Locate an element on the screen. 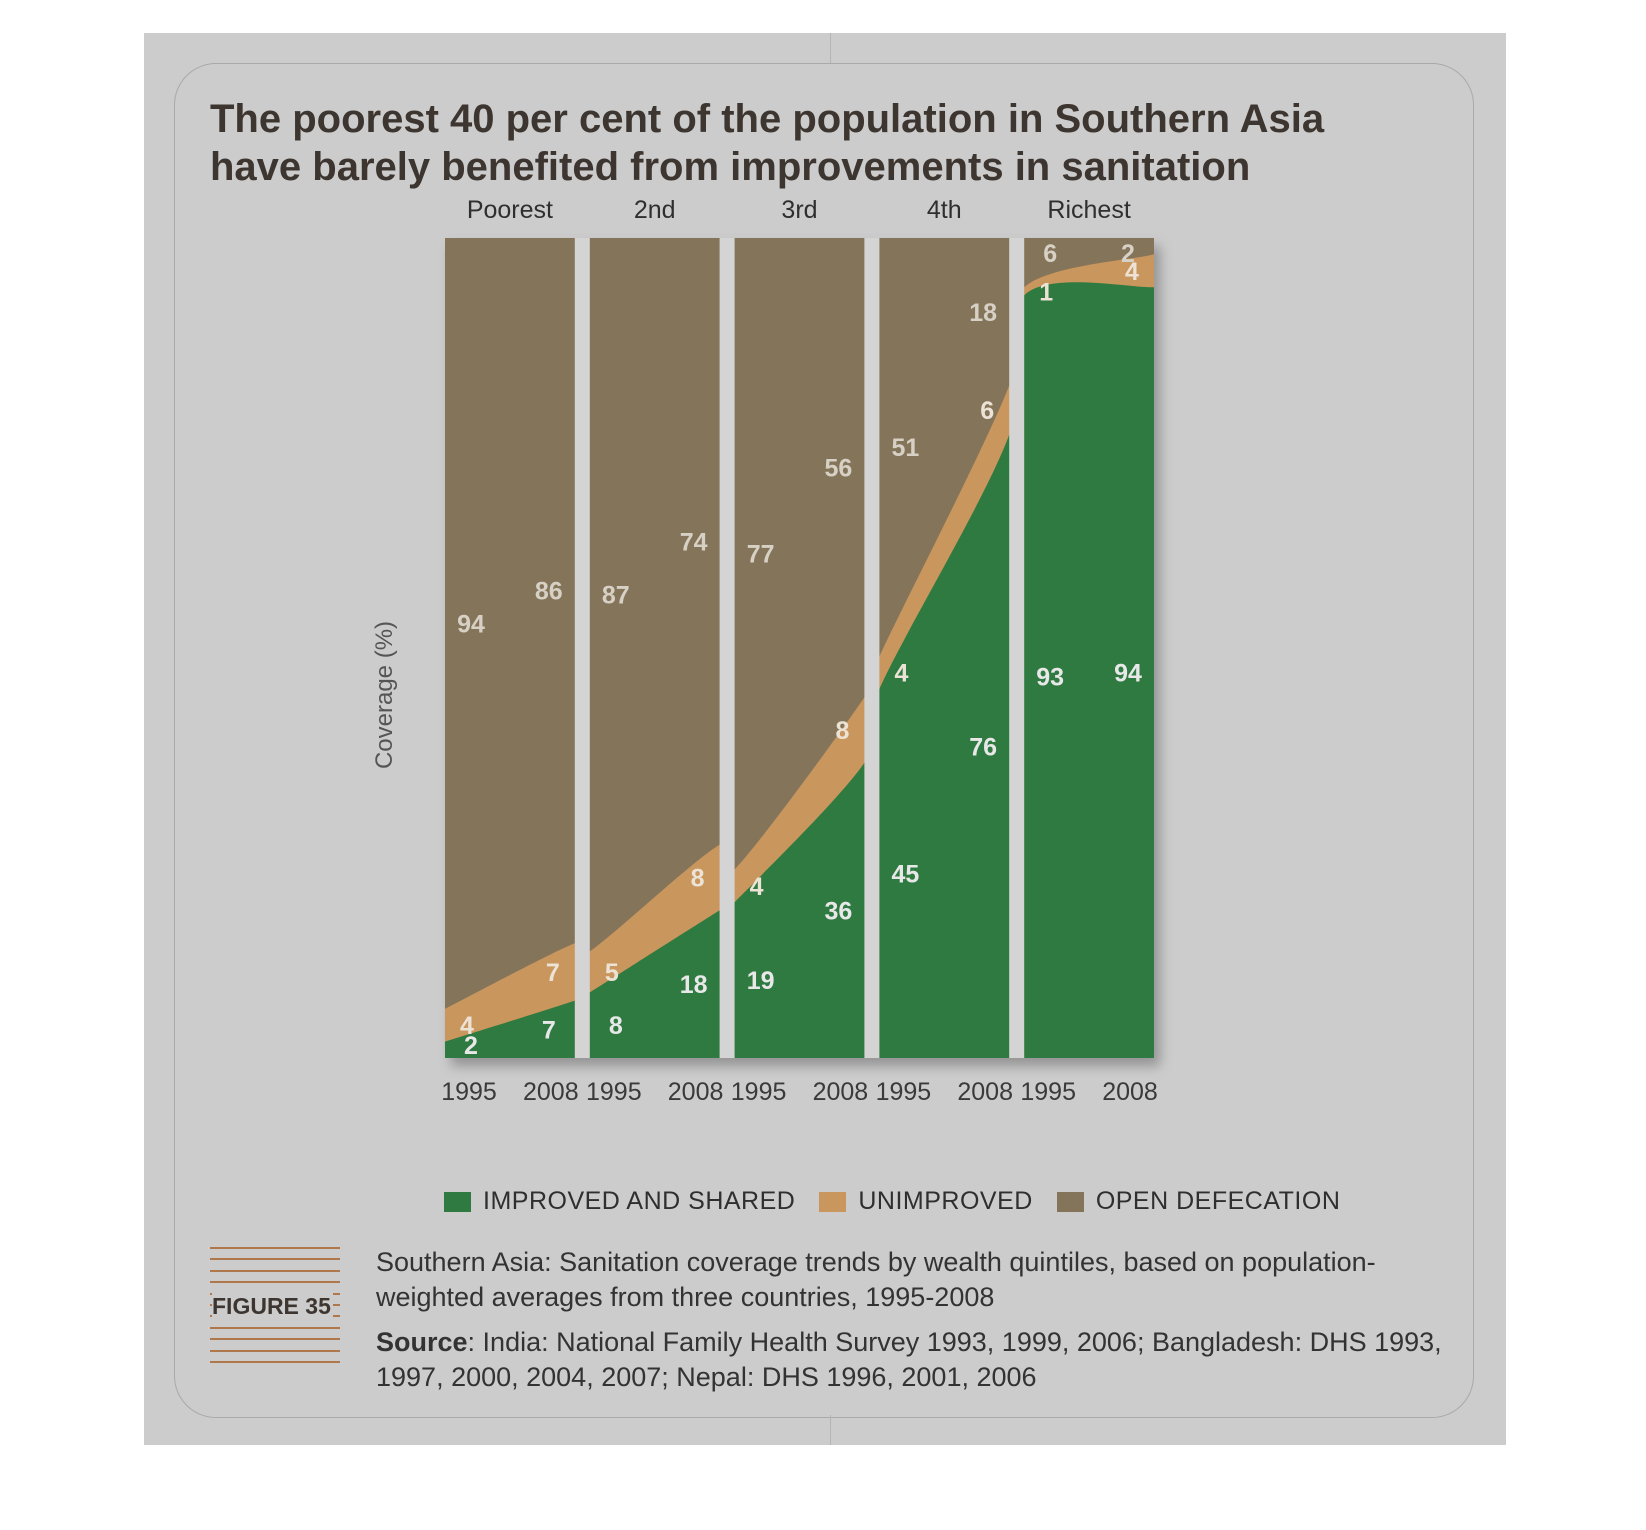 This screenshot has width=1646, height=1530. value-label-improved: 2 is located at coordinates (471, 1046).